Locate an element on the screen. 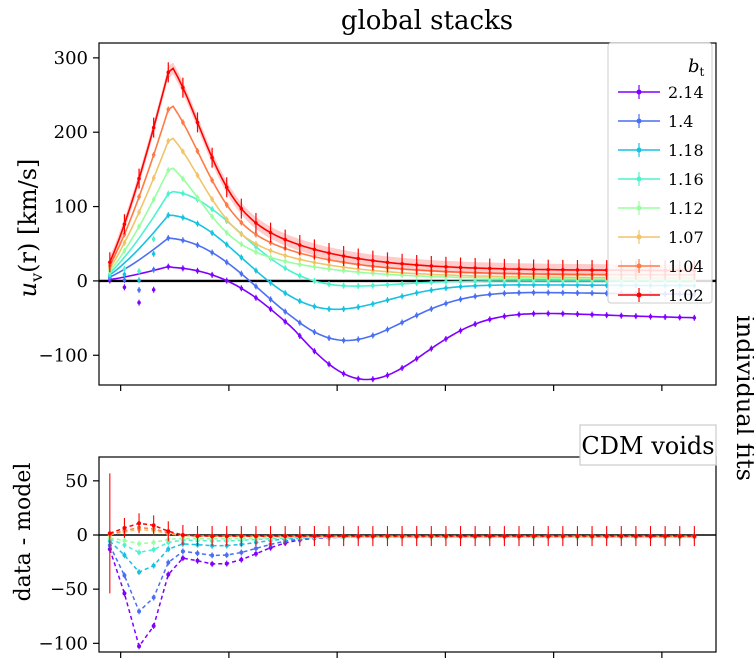  top-y-tick-label: −100 is located at coordinates (63, 355).